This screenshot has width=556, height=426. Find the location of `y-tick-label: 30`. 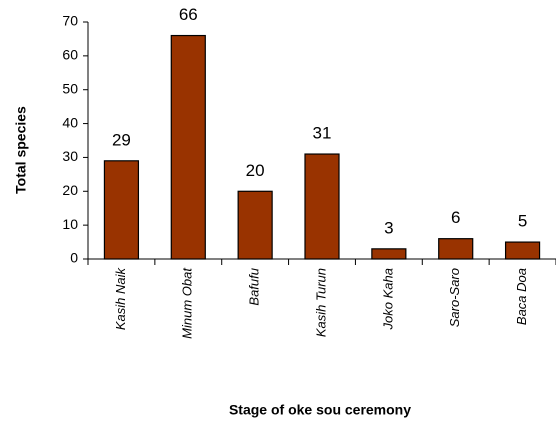

y-tick-label: 30 is located at coordinates (70, 156).